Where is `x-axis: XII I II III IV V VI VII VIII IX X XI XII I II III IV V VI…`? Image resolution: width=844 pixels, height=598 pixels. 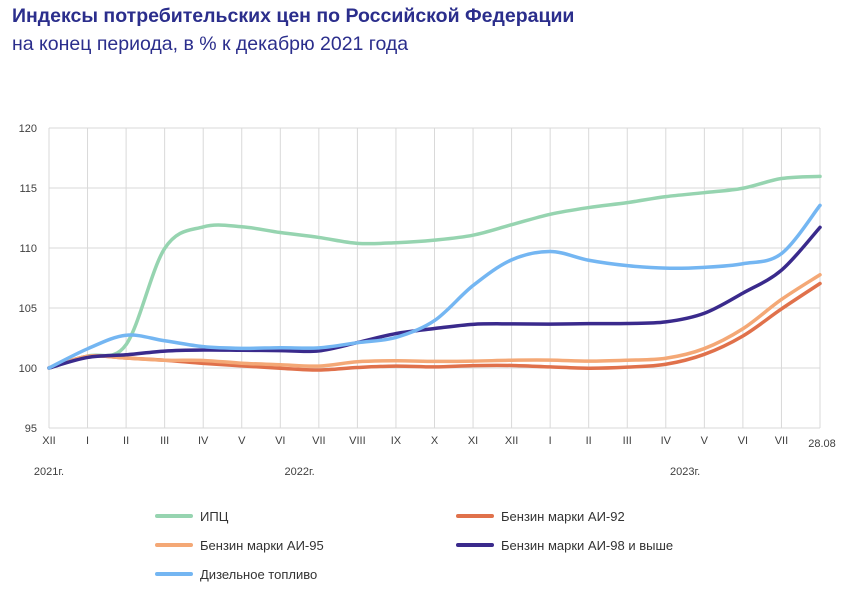
x-axis: XII I II III IV V VI VII VIII IX X XI XII I II III IV V VI… is located at coordinates (438, 442).